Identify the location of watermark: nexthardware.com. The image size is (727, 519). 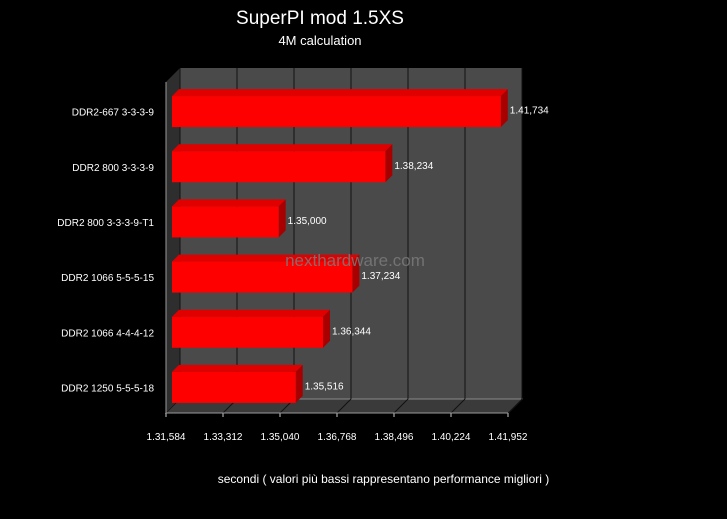
(355, 260).